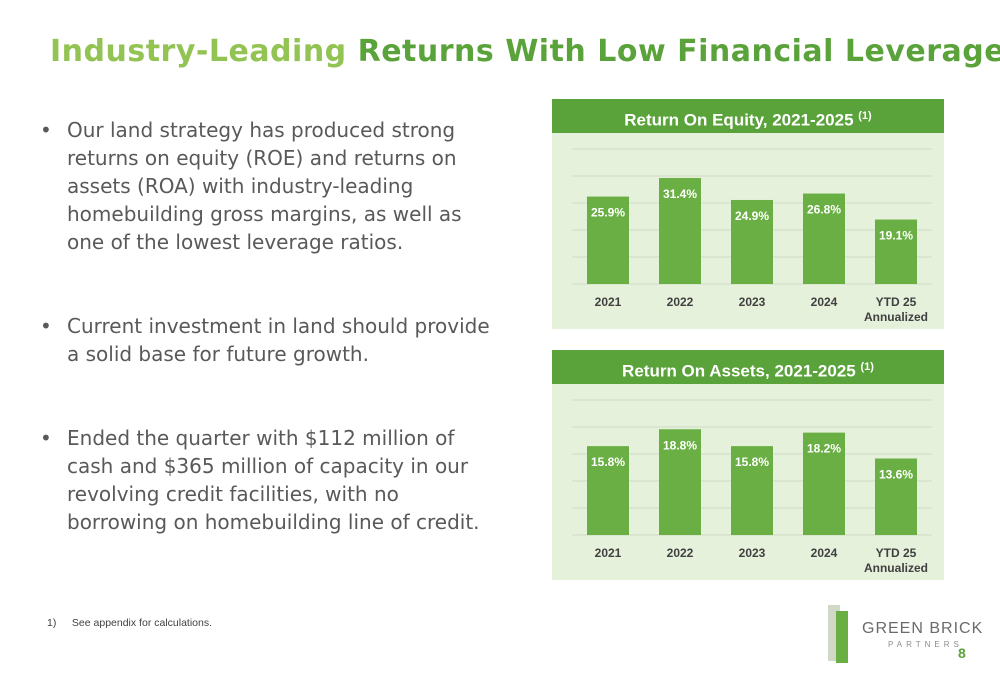 This screenshot has height=685, width=1000. What do you see at coordinates (680, 302) in the screenshot?
I see `roe-tick-label-1: 2022` at bounding box center [680, 302].